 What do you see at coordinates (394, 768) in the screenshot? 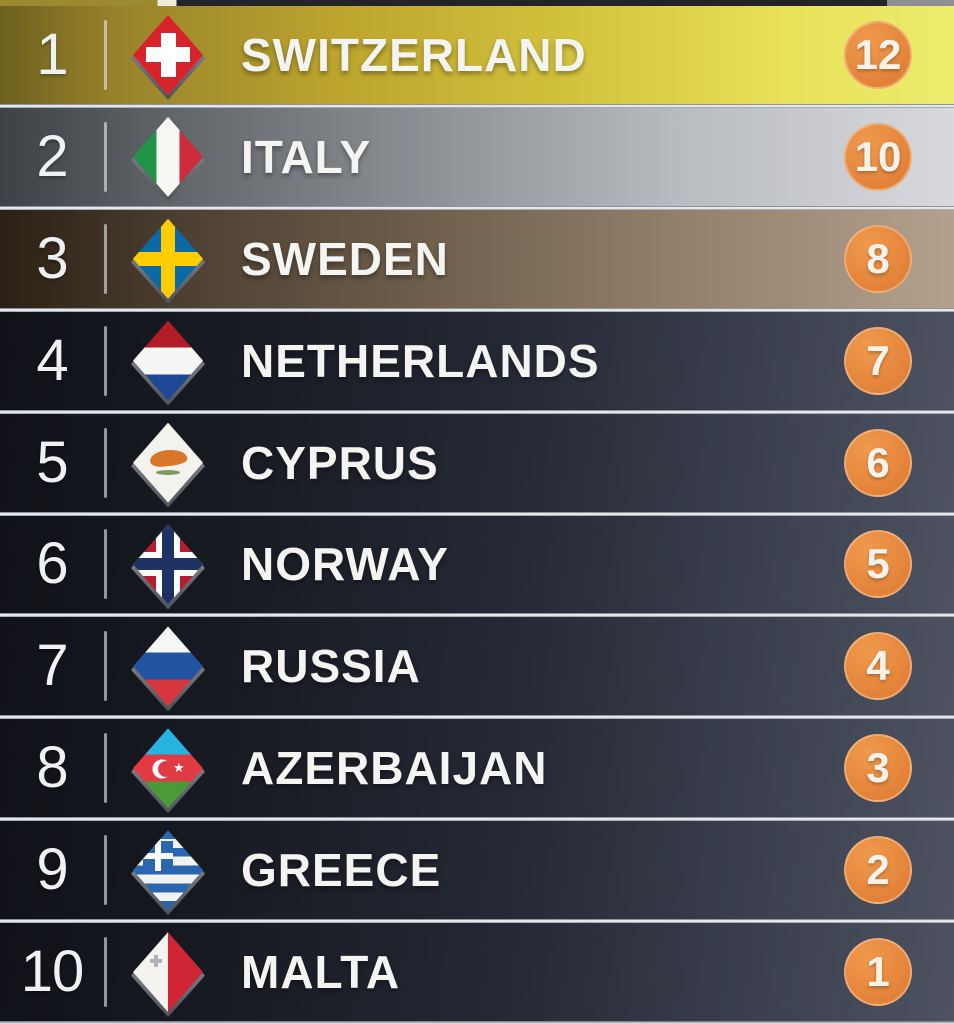
I see `country-name: AZERBAIJAN` at bounding box center [394, 768].